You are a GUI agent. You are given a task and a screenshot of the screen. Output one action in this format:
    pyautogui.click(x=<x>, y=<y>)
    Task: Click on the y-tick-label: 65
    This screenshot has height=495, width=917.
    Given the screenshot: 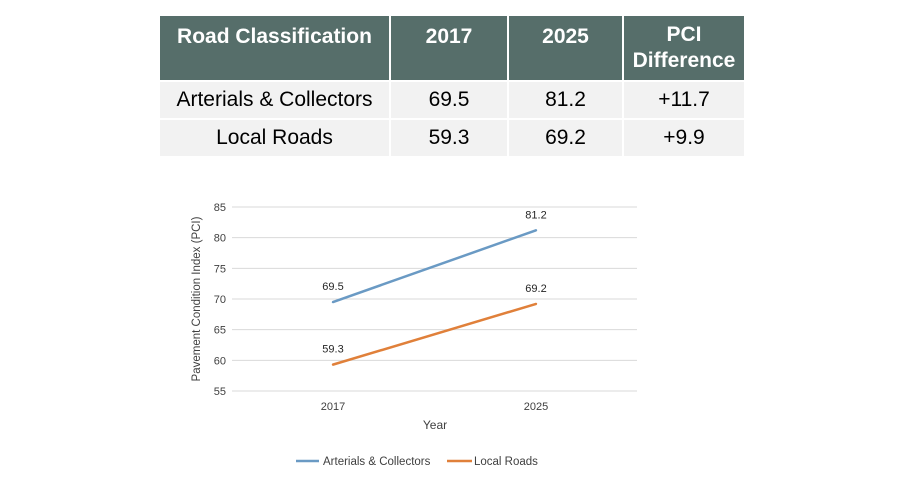 What is the action you would take?
    pyautogui.click(x=220, y=331)
    